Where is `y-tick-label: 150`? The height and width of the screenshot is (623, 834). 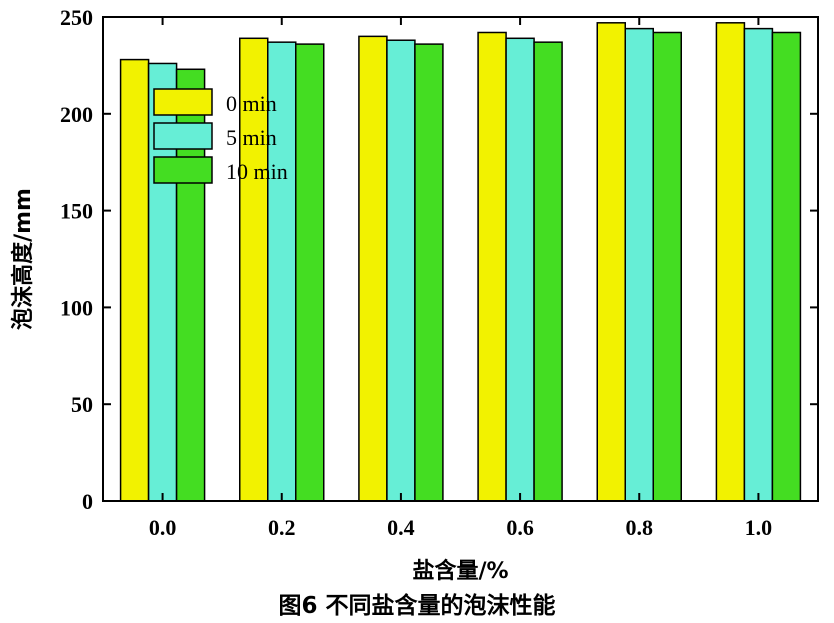
y-tick-label: 150 is located at coordinates (76, 211).